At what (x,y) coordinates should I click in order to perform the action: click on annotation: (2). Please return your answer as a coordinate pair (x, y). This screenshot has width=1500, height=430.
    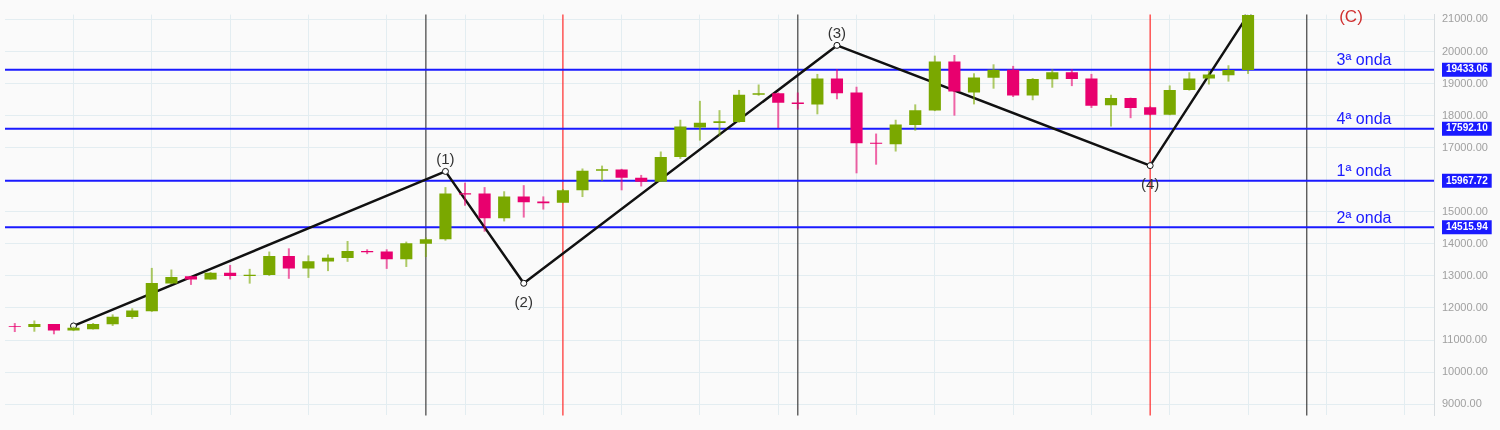
    Looking at the image, I should click on (523, 301).